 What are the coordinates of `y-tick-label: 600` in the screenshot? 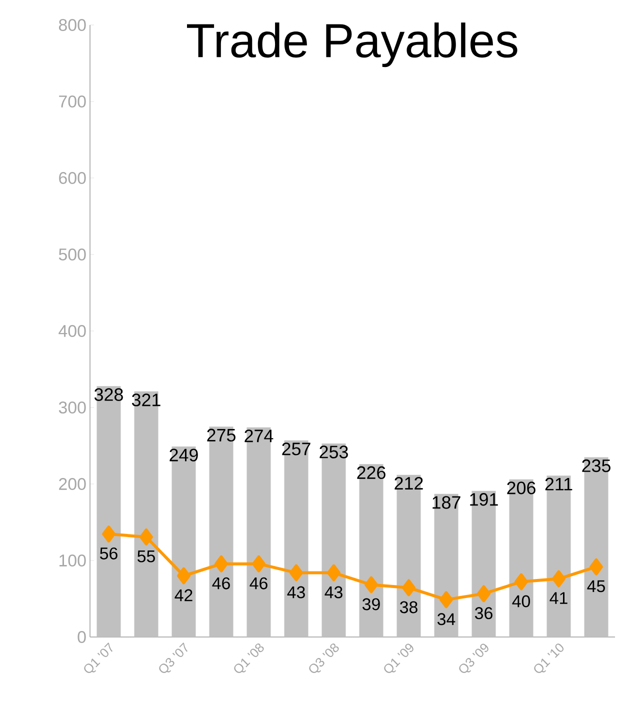 It's located at (72, 178).